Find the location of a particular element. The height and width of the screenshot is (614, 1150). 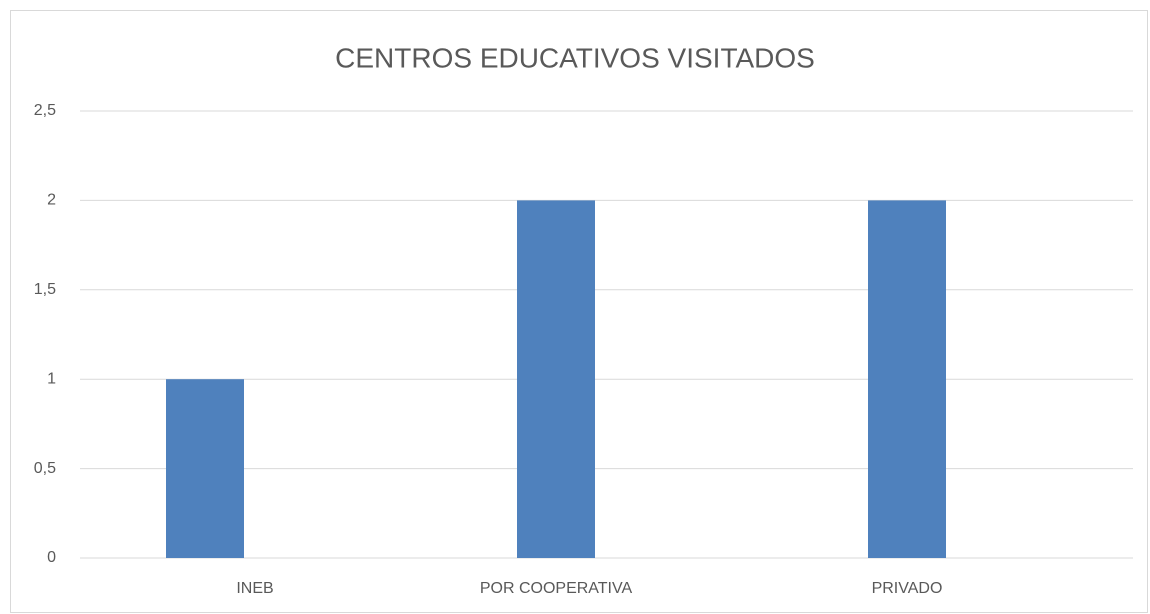

x-tick-label: POR COOPERATIVA is located at coordinates (556, 588).